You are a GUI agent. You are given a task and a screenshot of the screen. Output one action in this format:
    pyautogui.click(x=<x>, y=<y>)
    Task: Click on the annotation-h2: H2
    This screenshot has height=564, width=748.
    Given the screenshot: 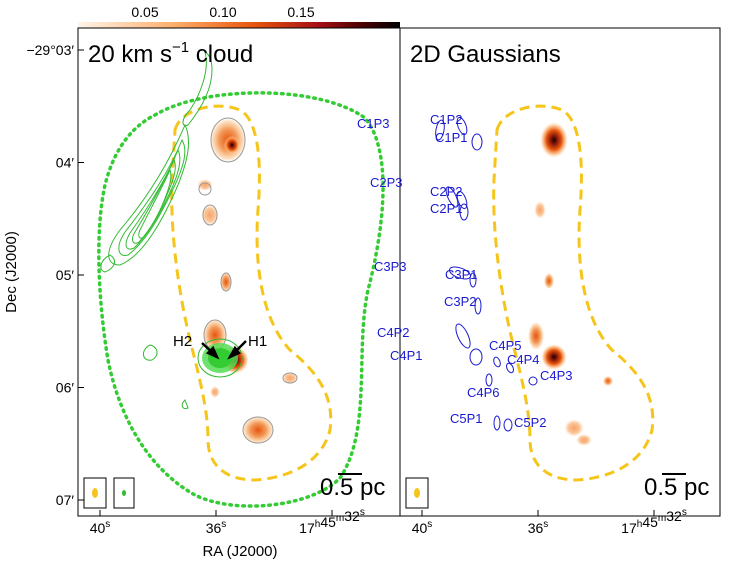 What is the action you would take?
    pyautogui.click(x=182, y=341)
    